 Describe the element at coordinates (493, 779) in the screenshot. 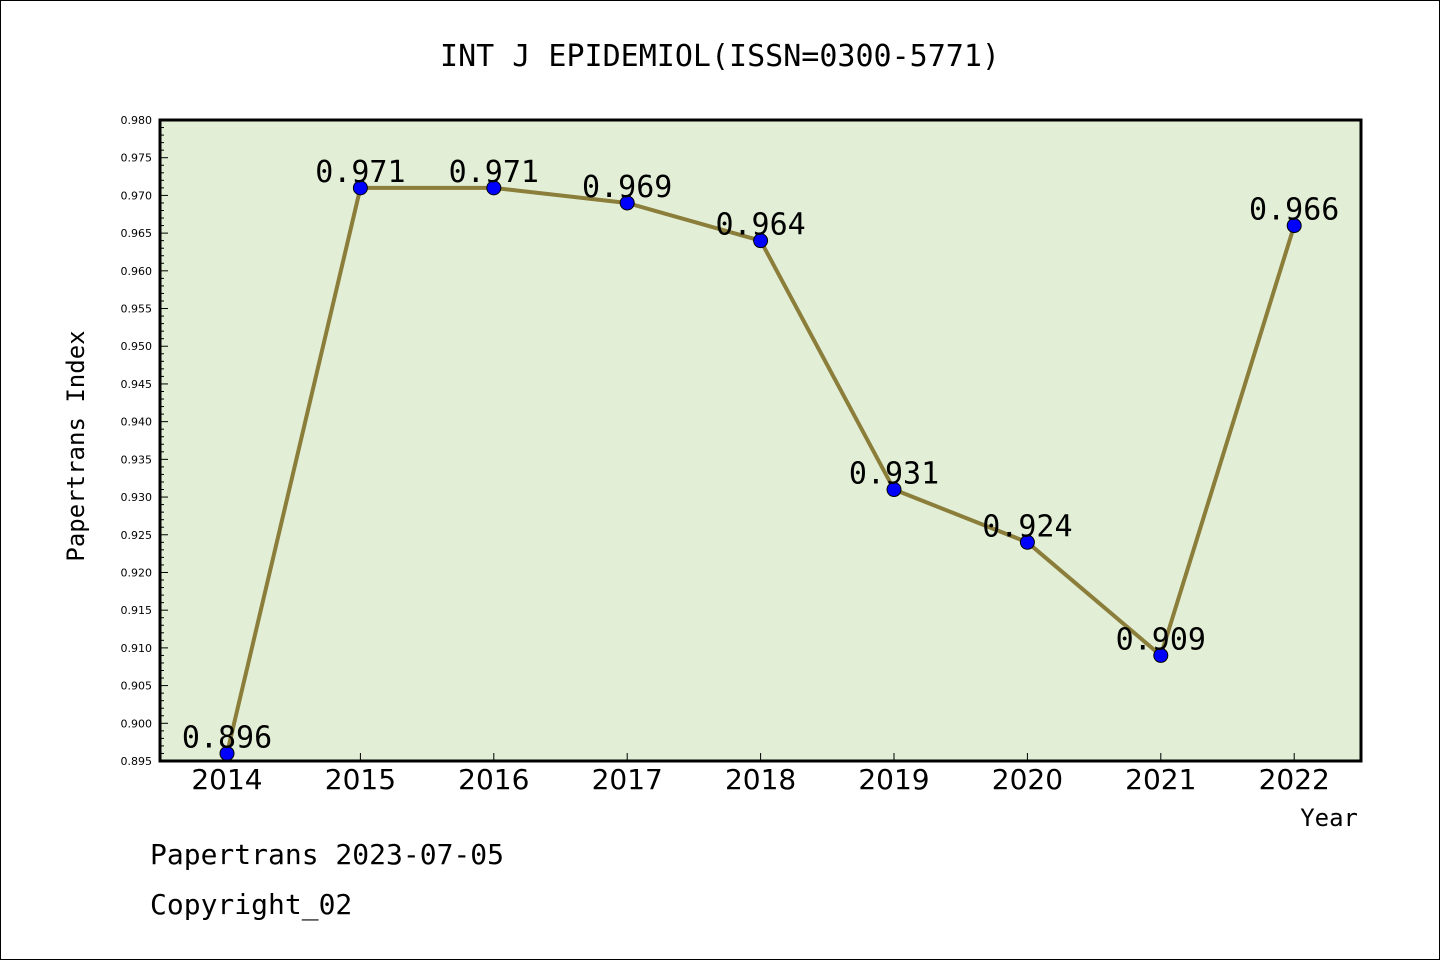

I see `x-tick-label: 2016` at that location.